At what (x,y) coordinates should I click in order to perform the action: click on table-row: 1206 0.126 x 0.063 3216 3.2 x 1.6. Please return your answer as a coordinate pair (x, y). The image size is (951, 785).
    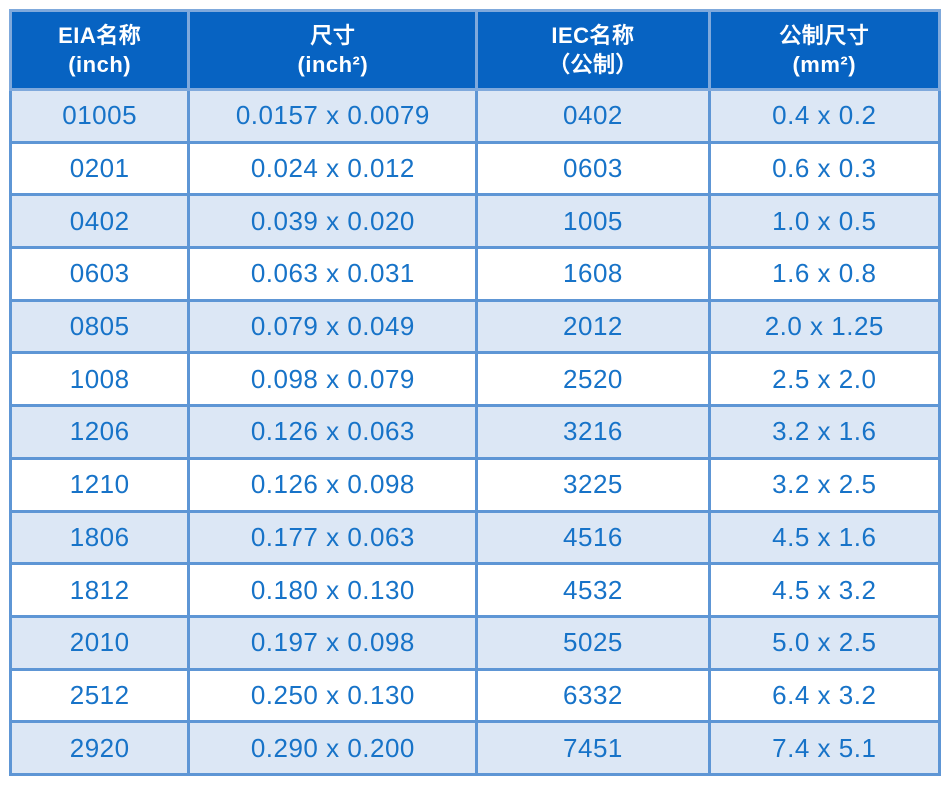
    Looking at the image, I should click on (475, 432).